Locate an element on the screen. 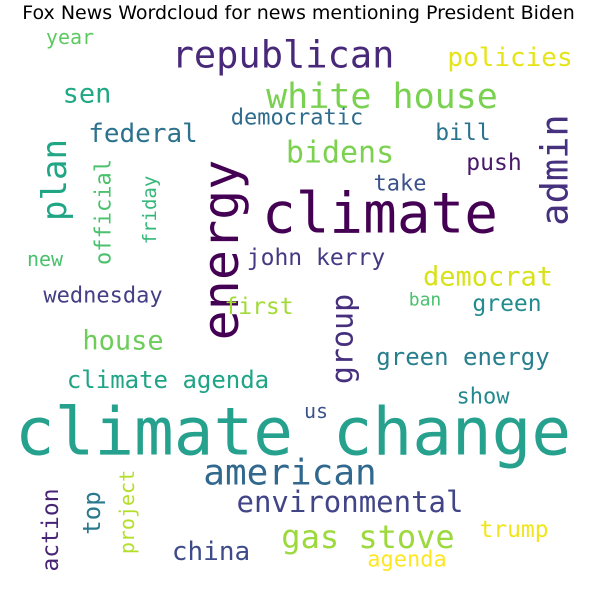 The height and width of the screenshot is (590, 597). word-push: push is located at coordinates (493, 163).